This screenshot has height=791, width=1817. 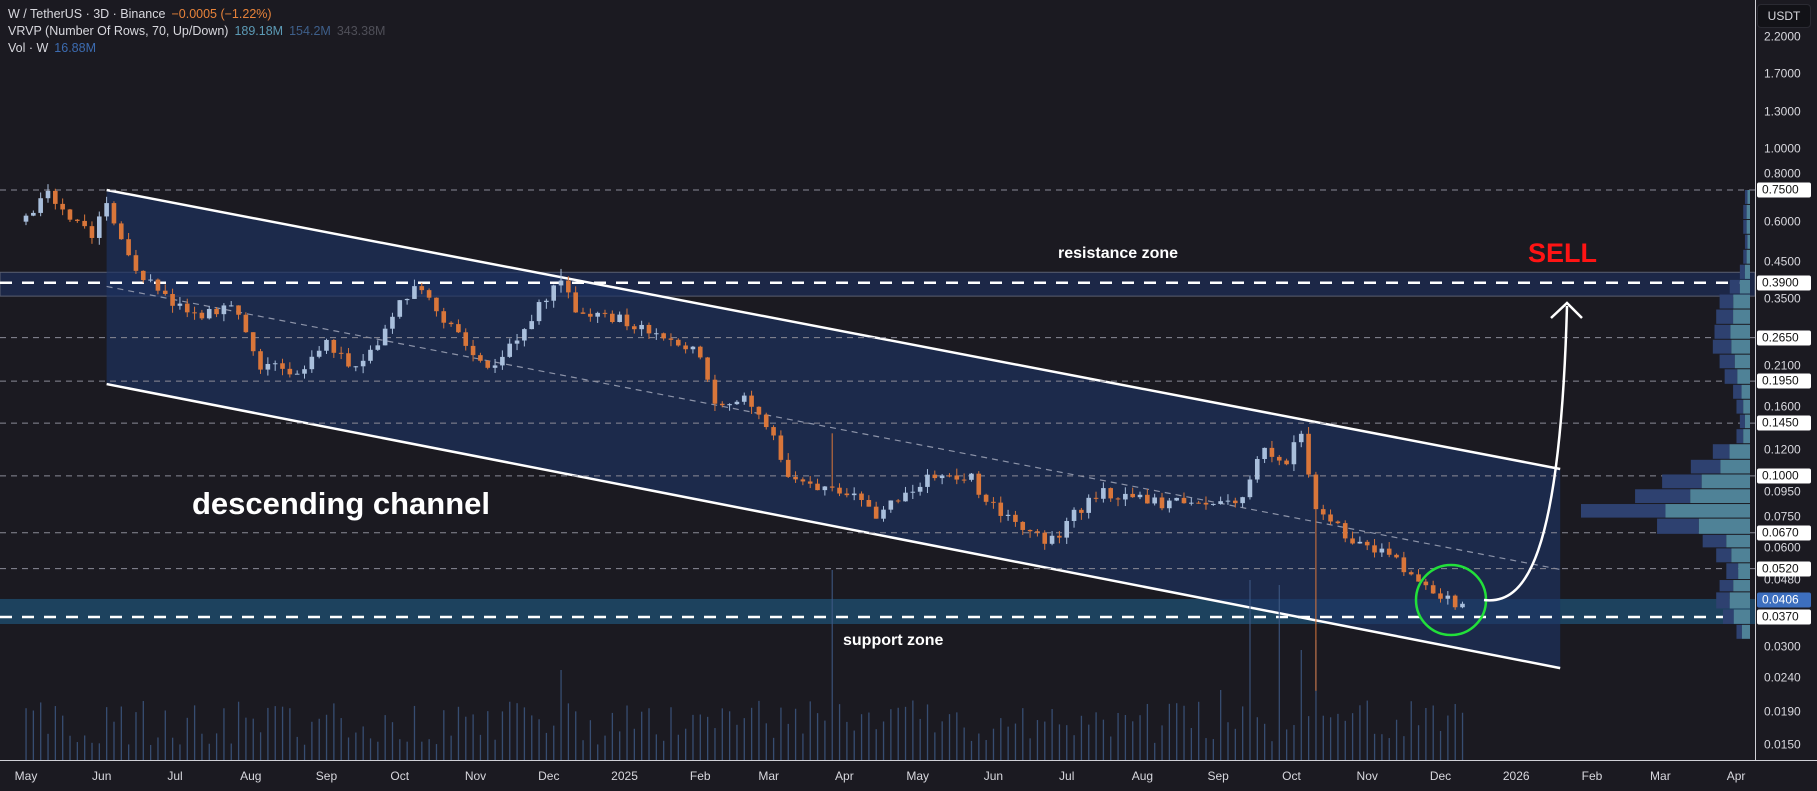 What do you see at coordinates (199, 48) in the screenshot?
I see `volume-row: Vol · W 16.88M` at bounding box center [199, 48].